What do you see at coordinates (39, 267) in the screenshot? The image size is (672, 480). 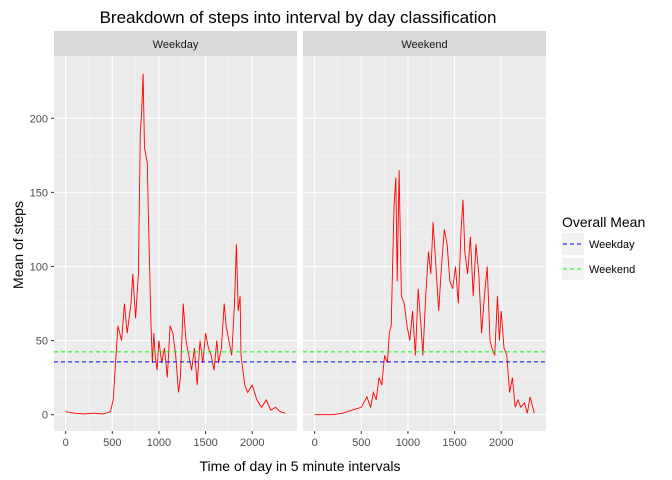 I see `y-tick-label: 100` at bounding box center [39, 267].